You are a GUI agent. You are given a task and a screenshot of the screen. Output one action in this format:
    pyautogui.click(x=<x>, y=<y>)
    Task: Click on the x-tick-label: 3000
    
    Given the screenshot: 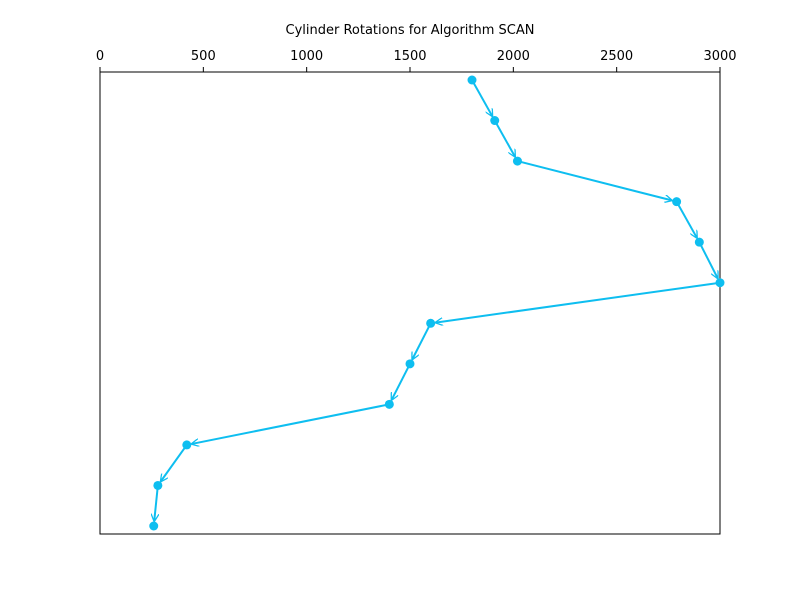 What is the action you would take?
    pyautogui.click(x=719, y=56)
    